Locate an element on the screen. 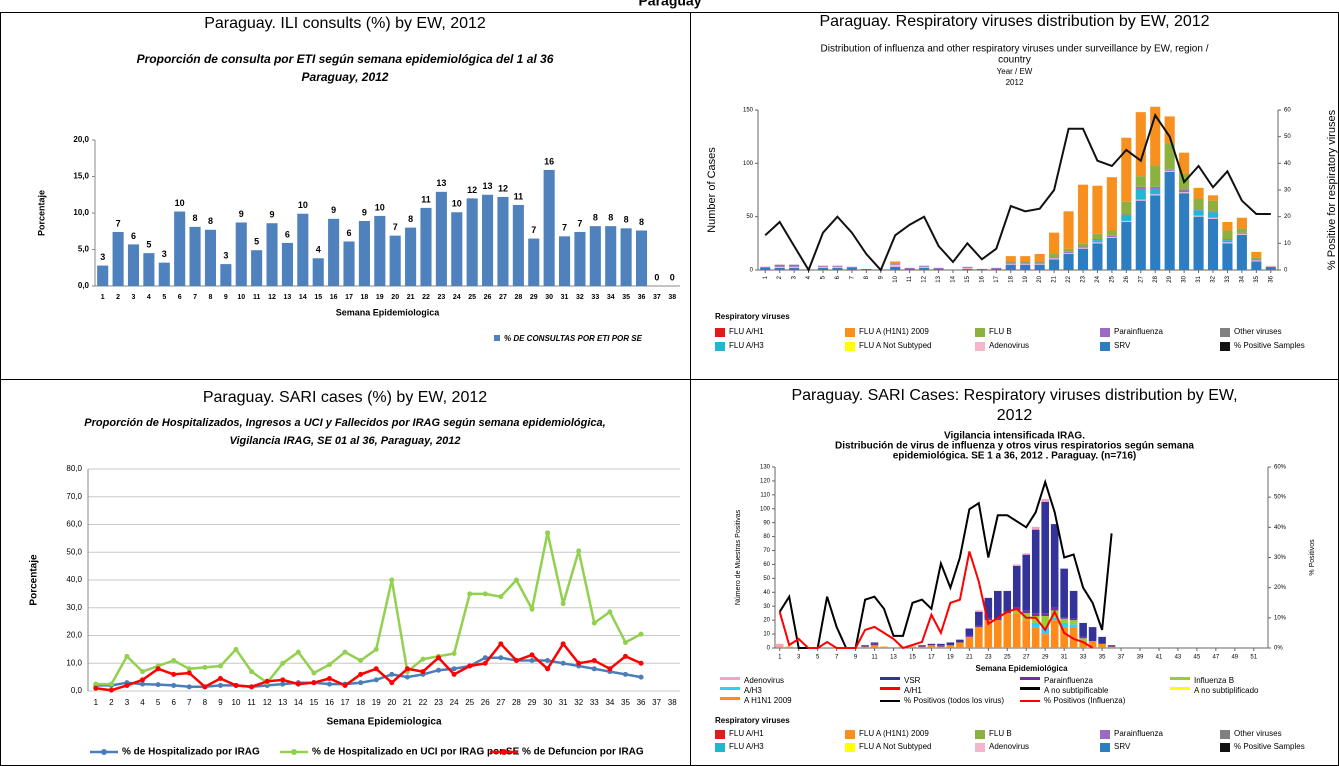 The image size is (1339, 766). x-tick-label: 38 is located at coordinates (672, 702).